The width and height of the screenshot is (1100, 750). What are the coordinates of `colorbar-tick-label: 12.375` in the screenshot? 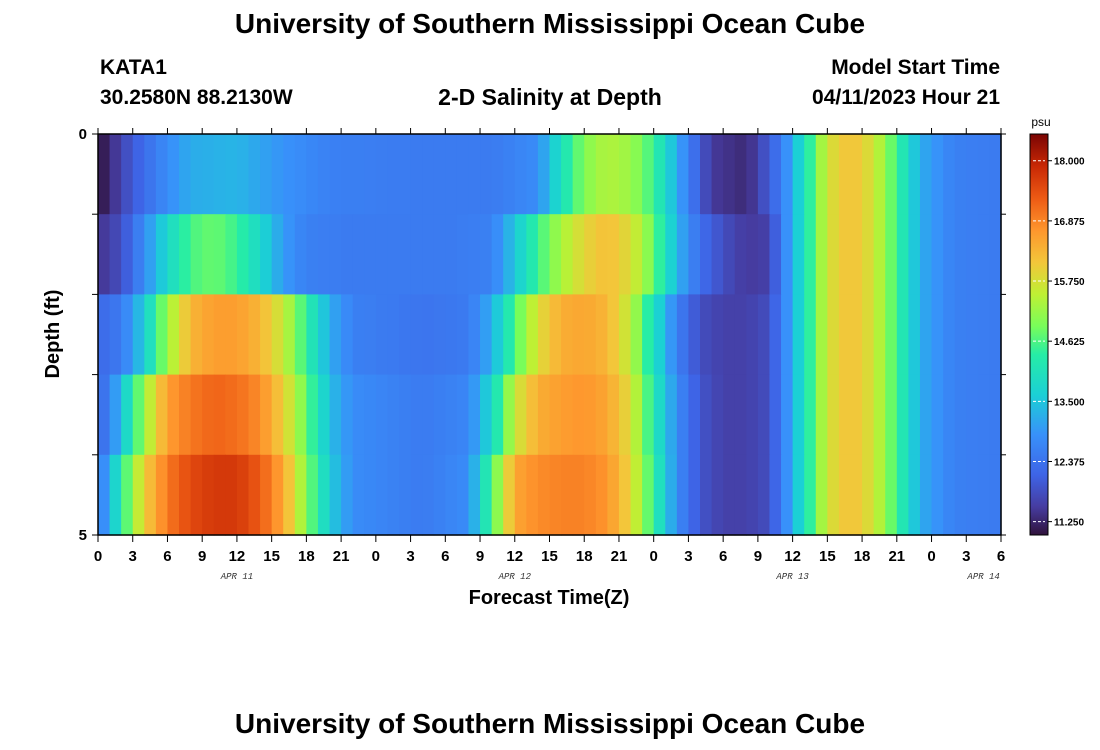 It's located at (1069, 462).